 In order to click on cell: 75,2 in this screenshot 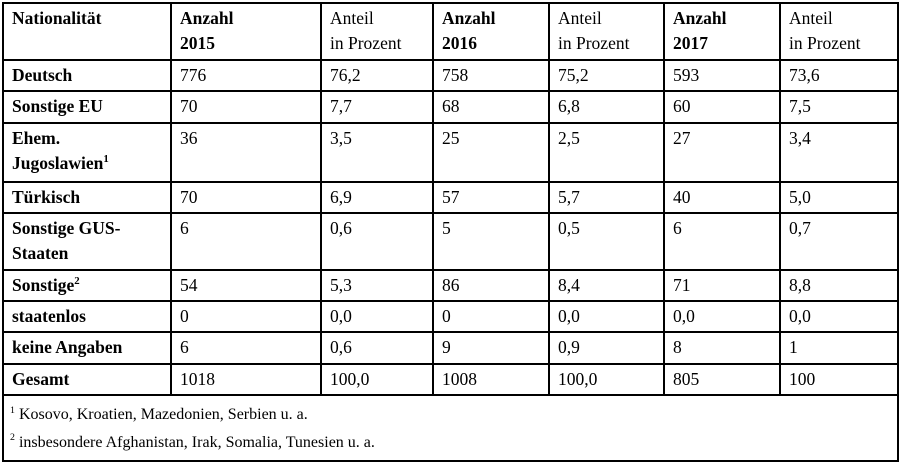, I will do `click(606, 75)`.